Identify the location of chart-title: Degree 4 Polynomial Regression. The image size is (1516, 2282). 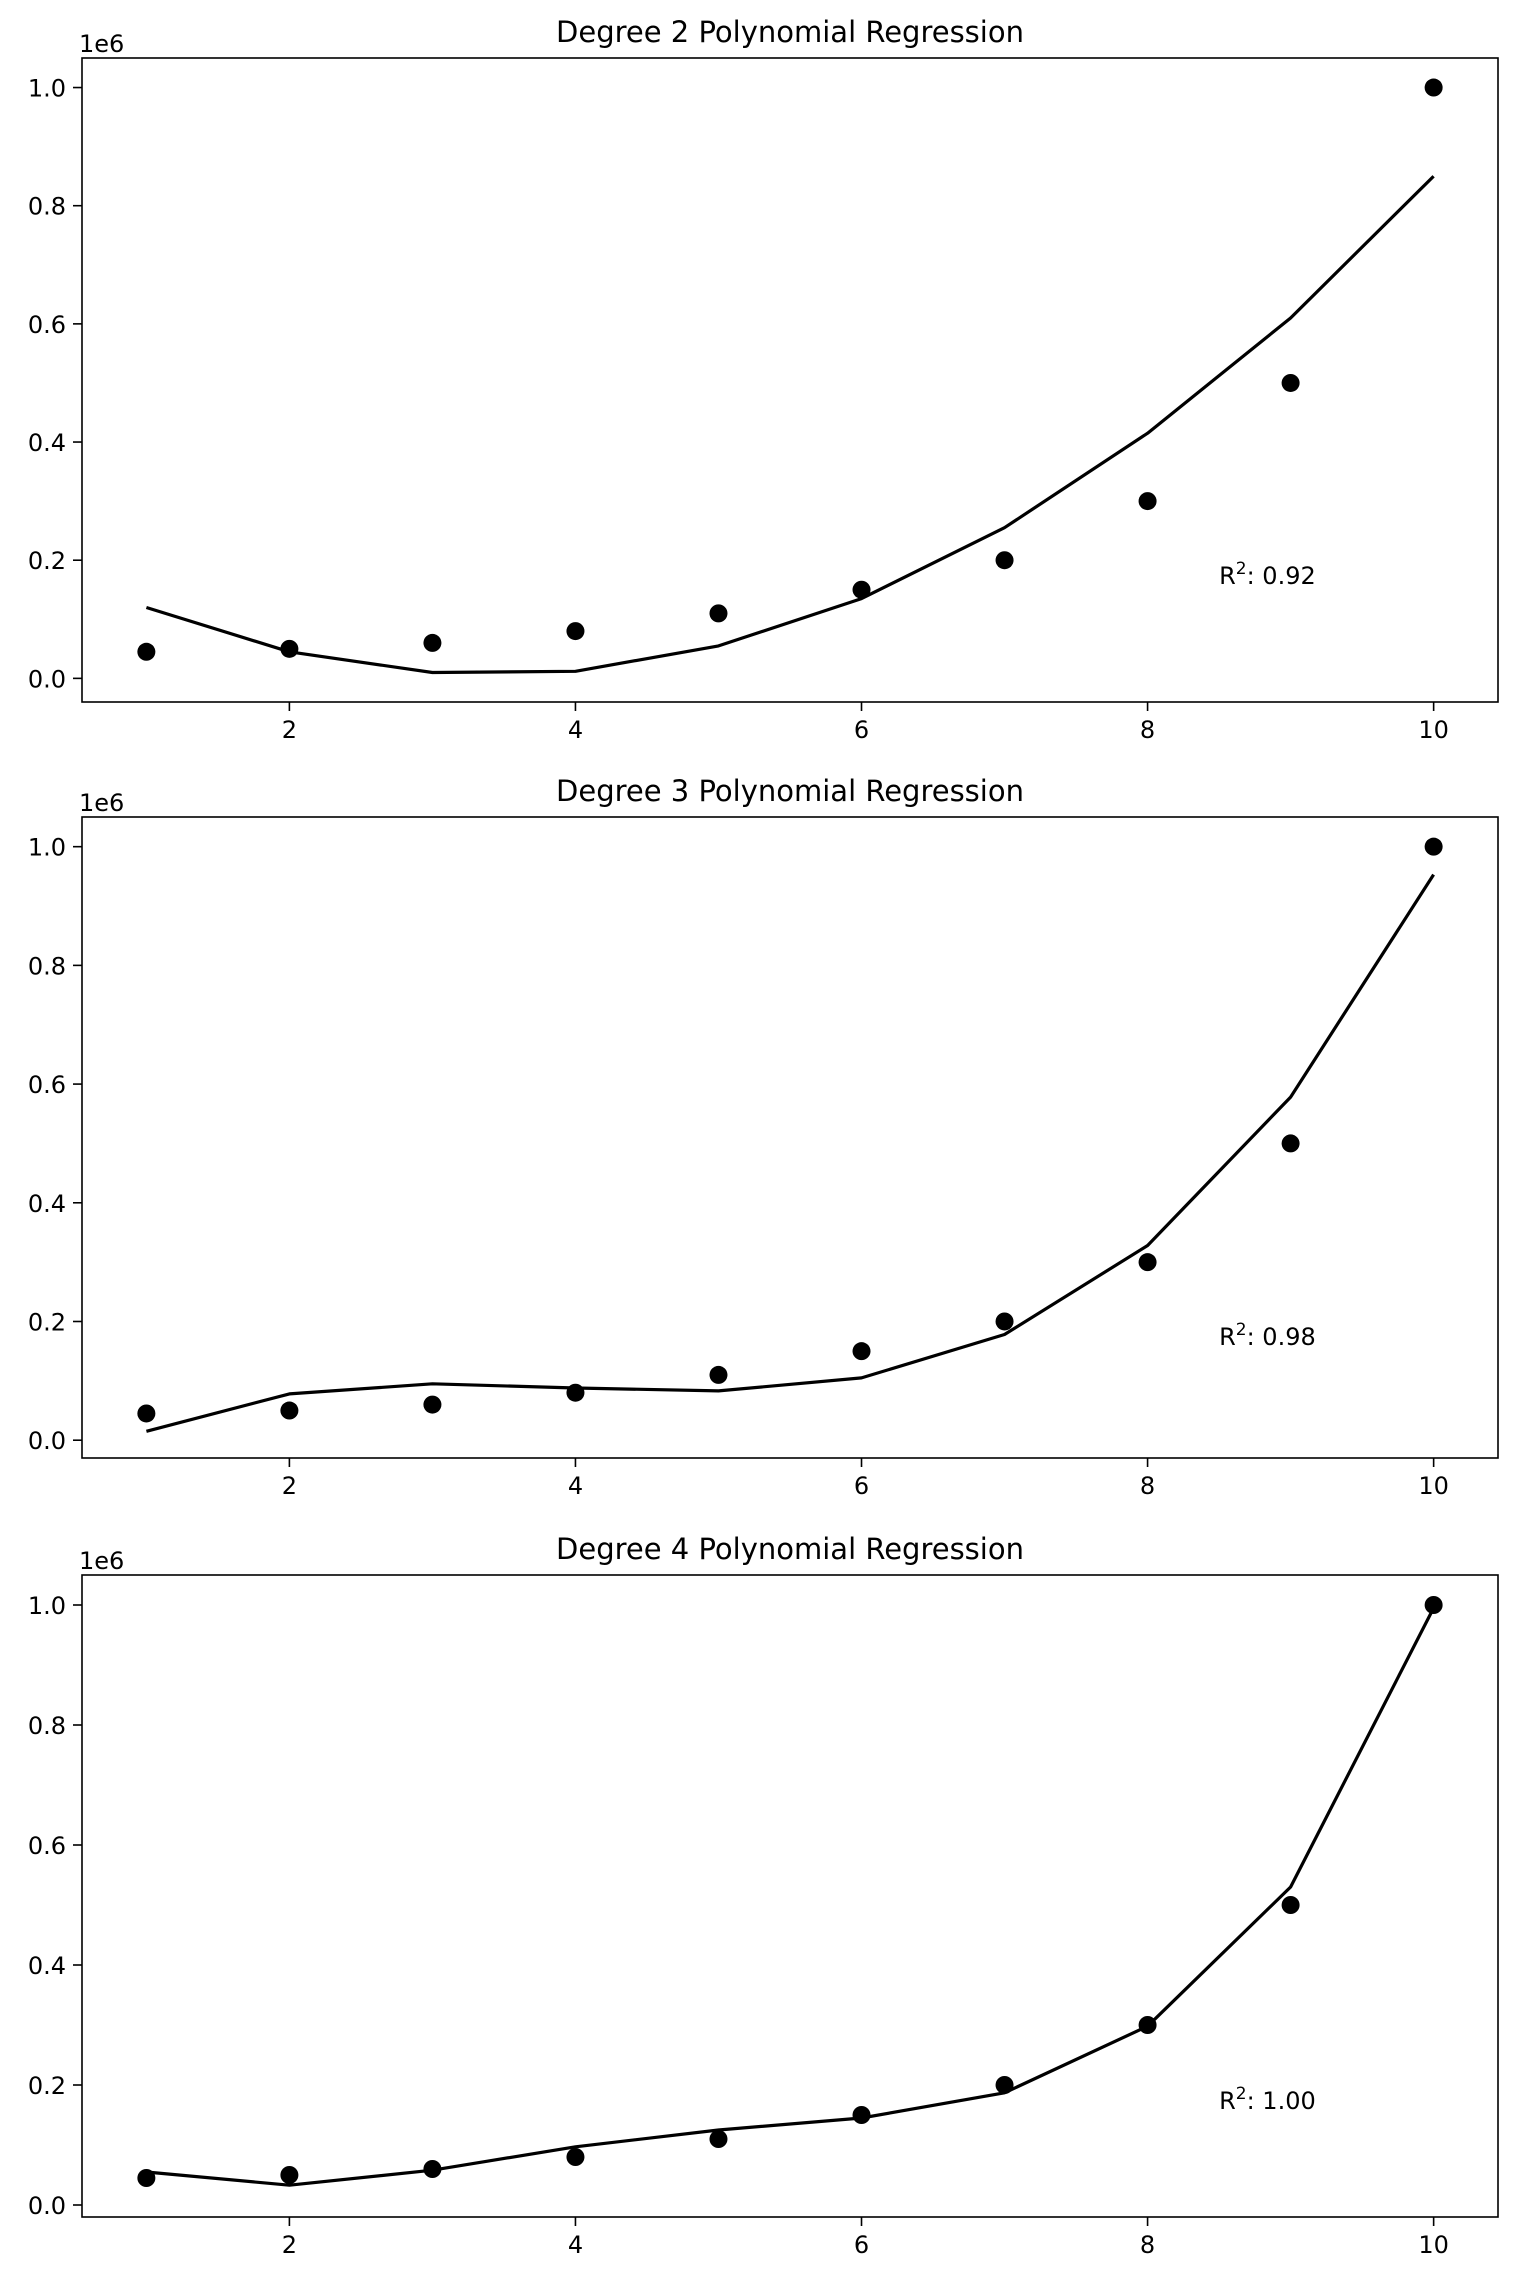
(790, 1549).